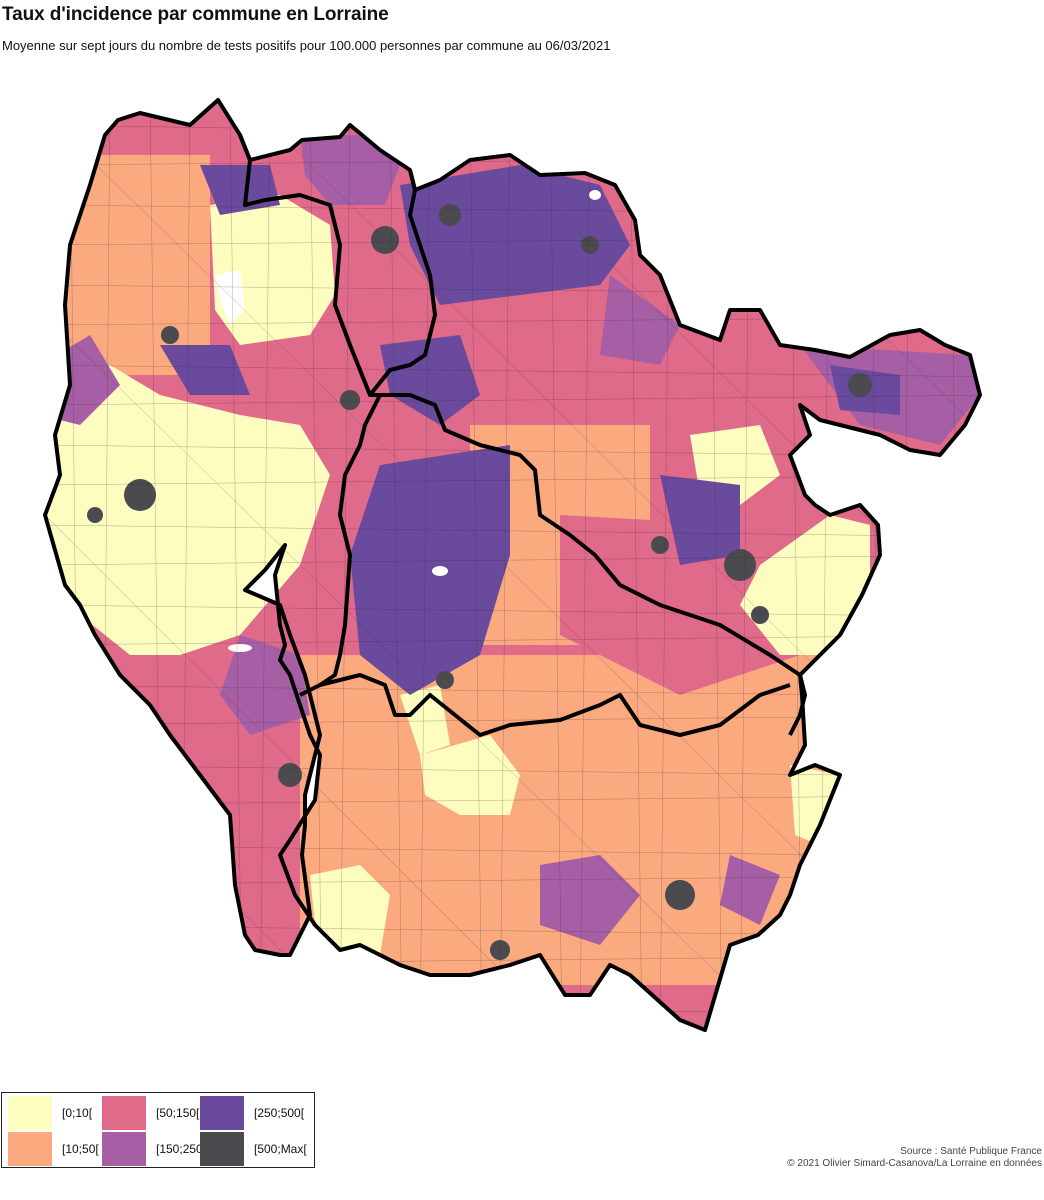 Image resolution: width=1044 pixels, height=1200 pixels. What do you see at coordinates (53, 1149) in the screenshot?
I see `legend-item: [10;50[` at bounding box center [53, 1149].